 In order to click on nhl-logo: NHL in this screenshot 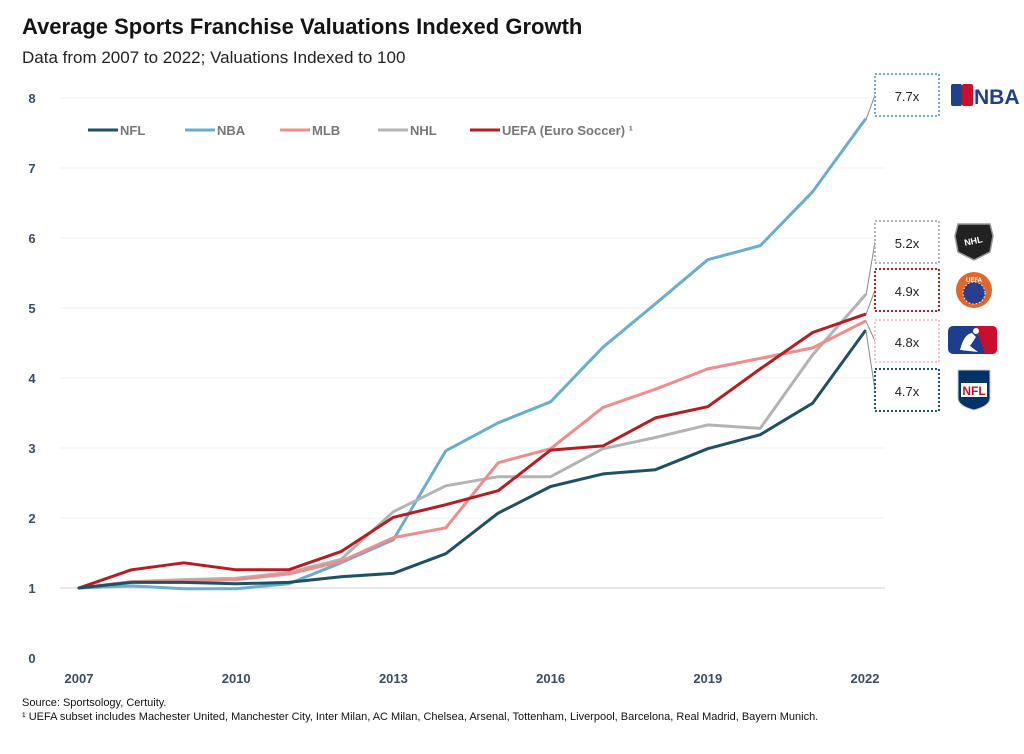, I will do `click(974, 242)`.